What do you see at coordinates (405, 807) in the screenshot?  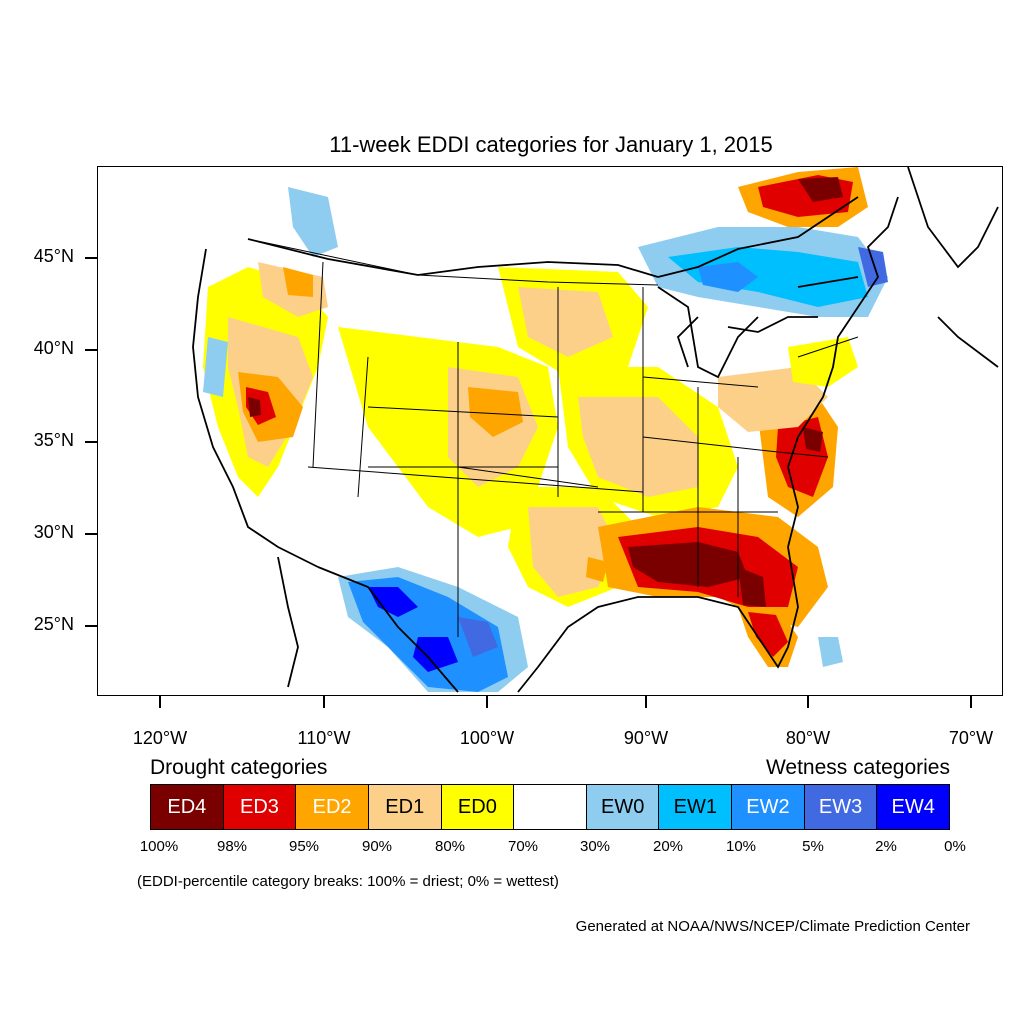 I see `legend-cell-ed1: ED1` at bounding box center [405, 807].